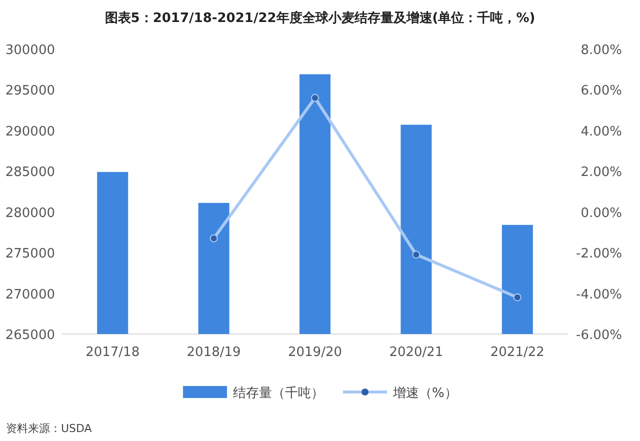 The width and height of the screenshot is (640, 441). I want to click on y-tick-label: 285000, so click(30, 172).